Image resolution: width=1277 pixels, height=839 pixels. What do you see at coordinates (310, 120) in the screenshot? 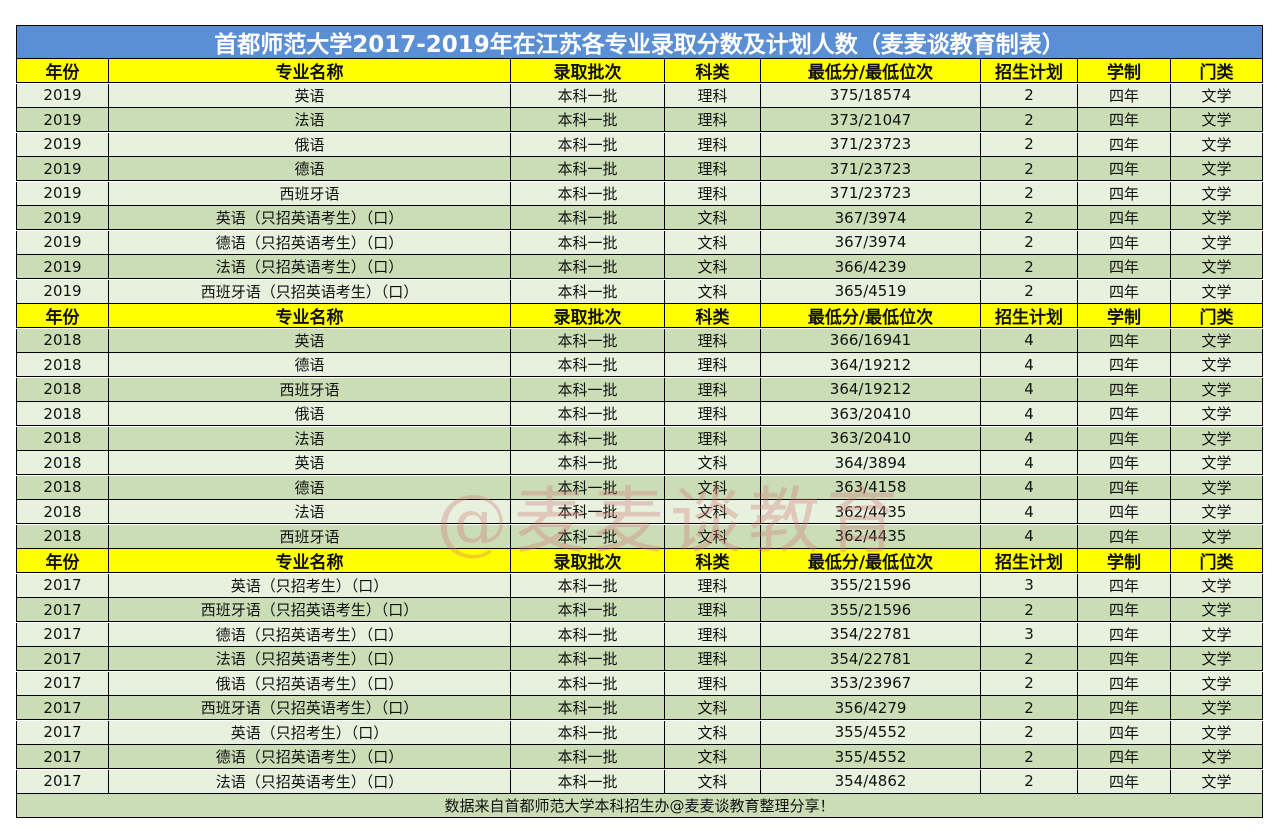
I see `cell-major: 法语` at bounding box center [310, 120].